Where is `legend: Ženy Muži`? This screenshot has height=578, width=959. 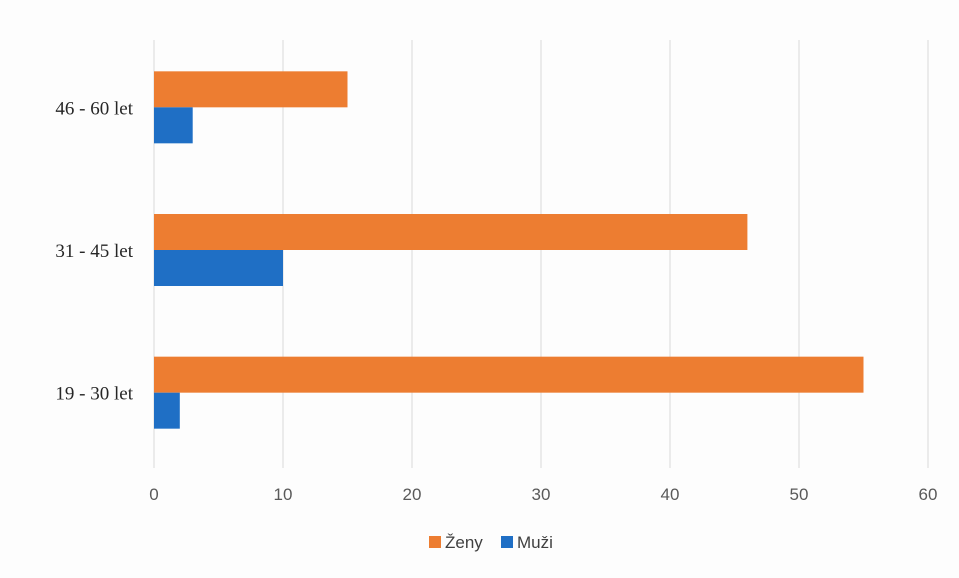
legend: Ženy Muži is located at coordinates (491, 542).